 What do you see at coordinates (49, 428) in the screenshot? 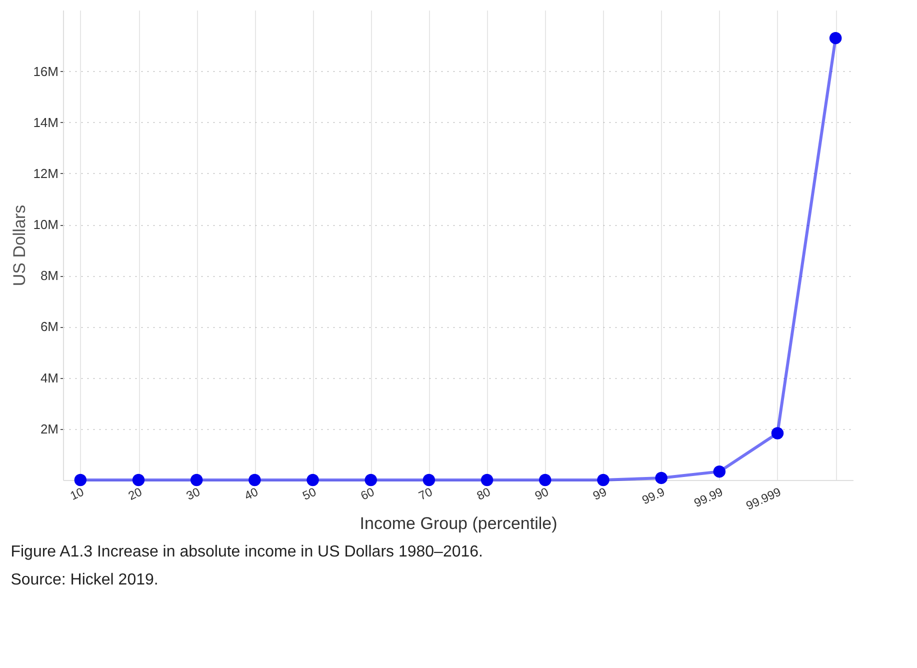
I see `y-tick-label: 2M` at bounding box center [49, 428].